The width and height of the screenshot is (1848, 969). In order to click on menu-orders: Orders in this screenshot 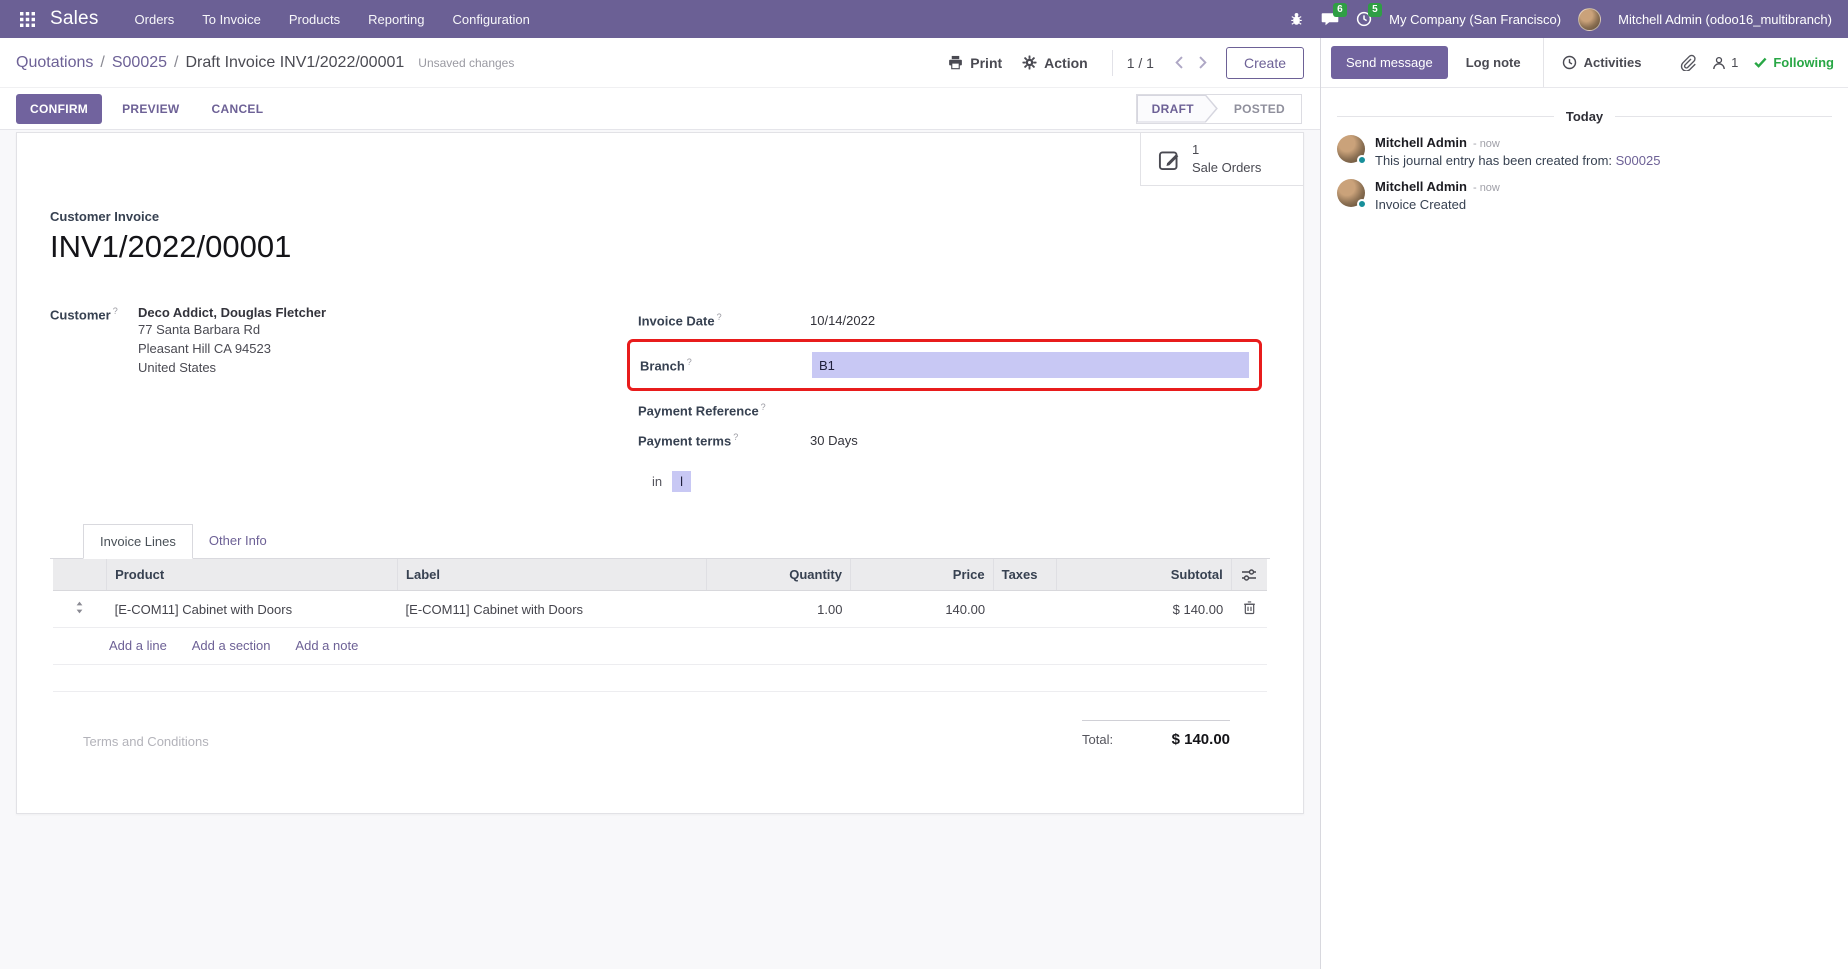, I will do `click(154, 19)`.